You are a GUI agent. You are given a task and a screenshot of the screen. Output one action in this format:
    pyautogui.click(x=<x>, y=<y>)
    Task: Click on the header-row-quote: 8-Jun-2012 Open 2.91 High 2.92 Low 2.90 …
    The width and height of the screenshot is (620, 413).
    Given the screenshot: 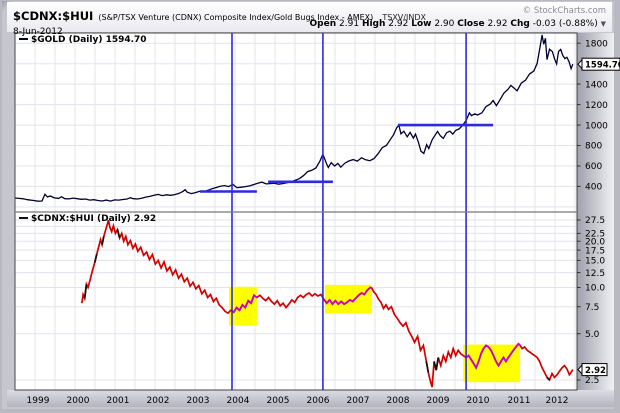 What is the action you would take?
    pyautogui.click(x=309, y=28)
    